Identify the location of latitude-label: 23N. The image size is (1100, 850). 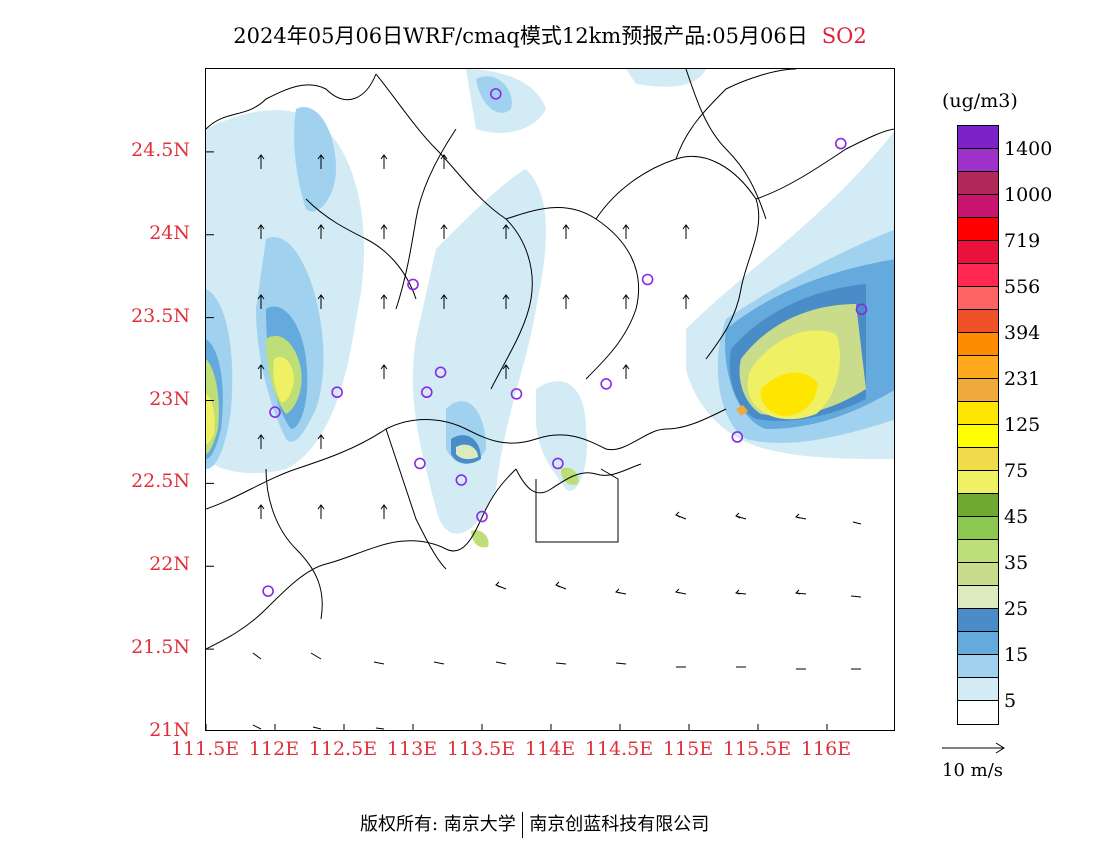
(169, 398).